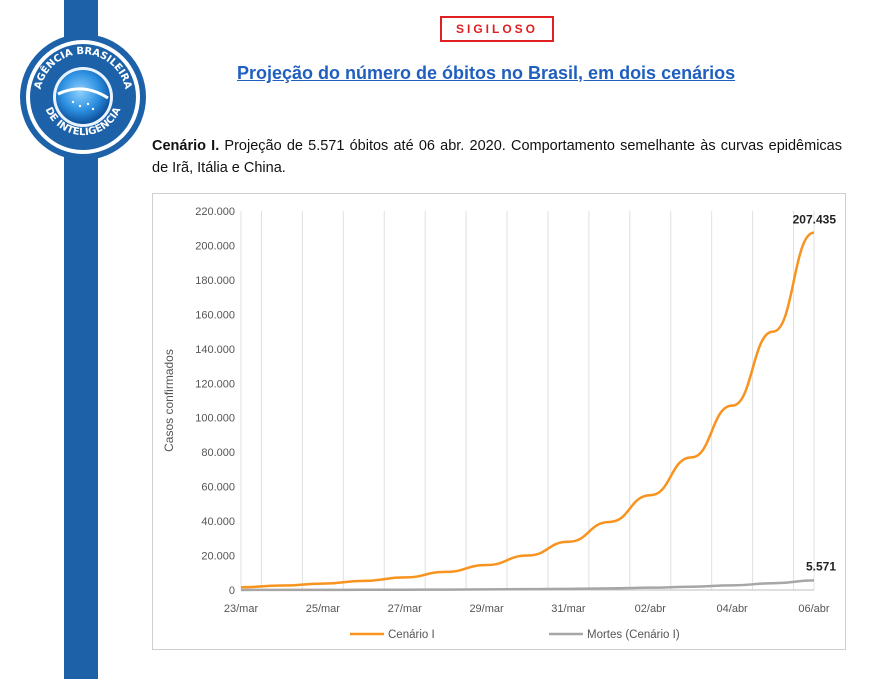  What do you see at coordinates (218, 453) in the screenshot?
I see `y-tick-label: 80.000` at bounding box center [218, 453].